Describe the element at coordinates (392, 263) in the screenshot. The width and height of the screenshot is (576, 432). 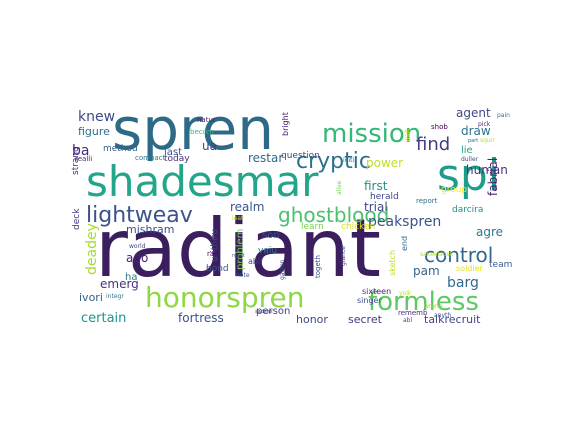
I see `cloud-word: sketch` at that location.